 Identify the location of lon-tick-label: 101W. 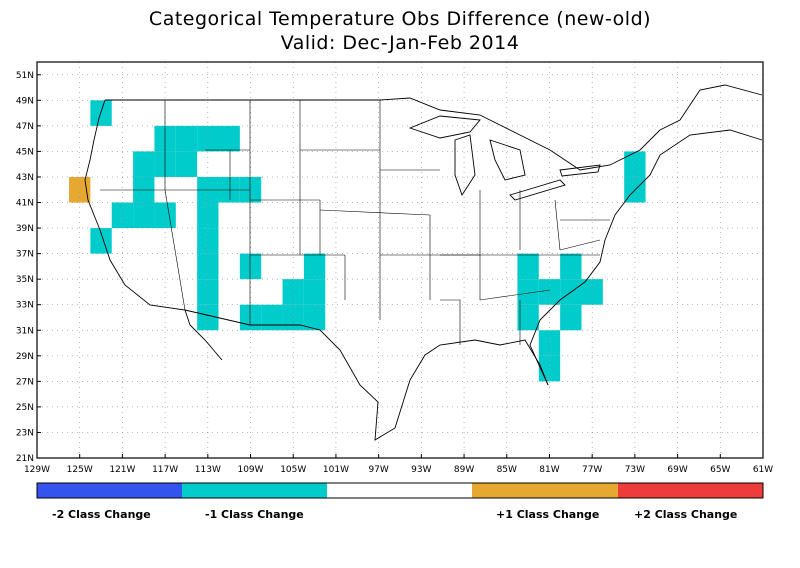
(336, 470).